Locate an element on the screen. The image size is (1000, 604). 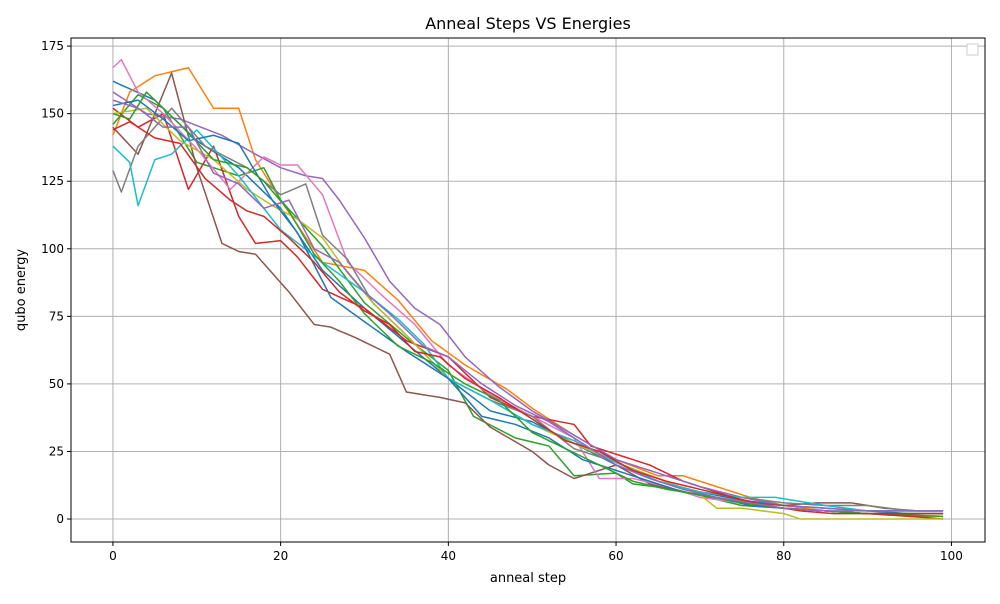
y-tick-label: 0 is located at coordinates (60, 519).